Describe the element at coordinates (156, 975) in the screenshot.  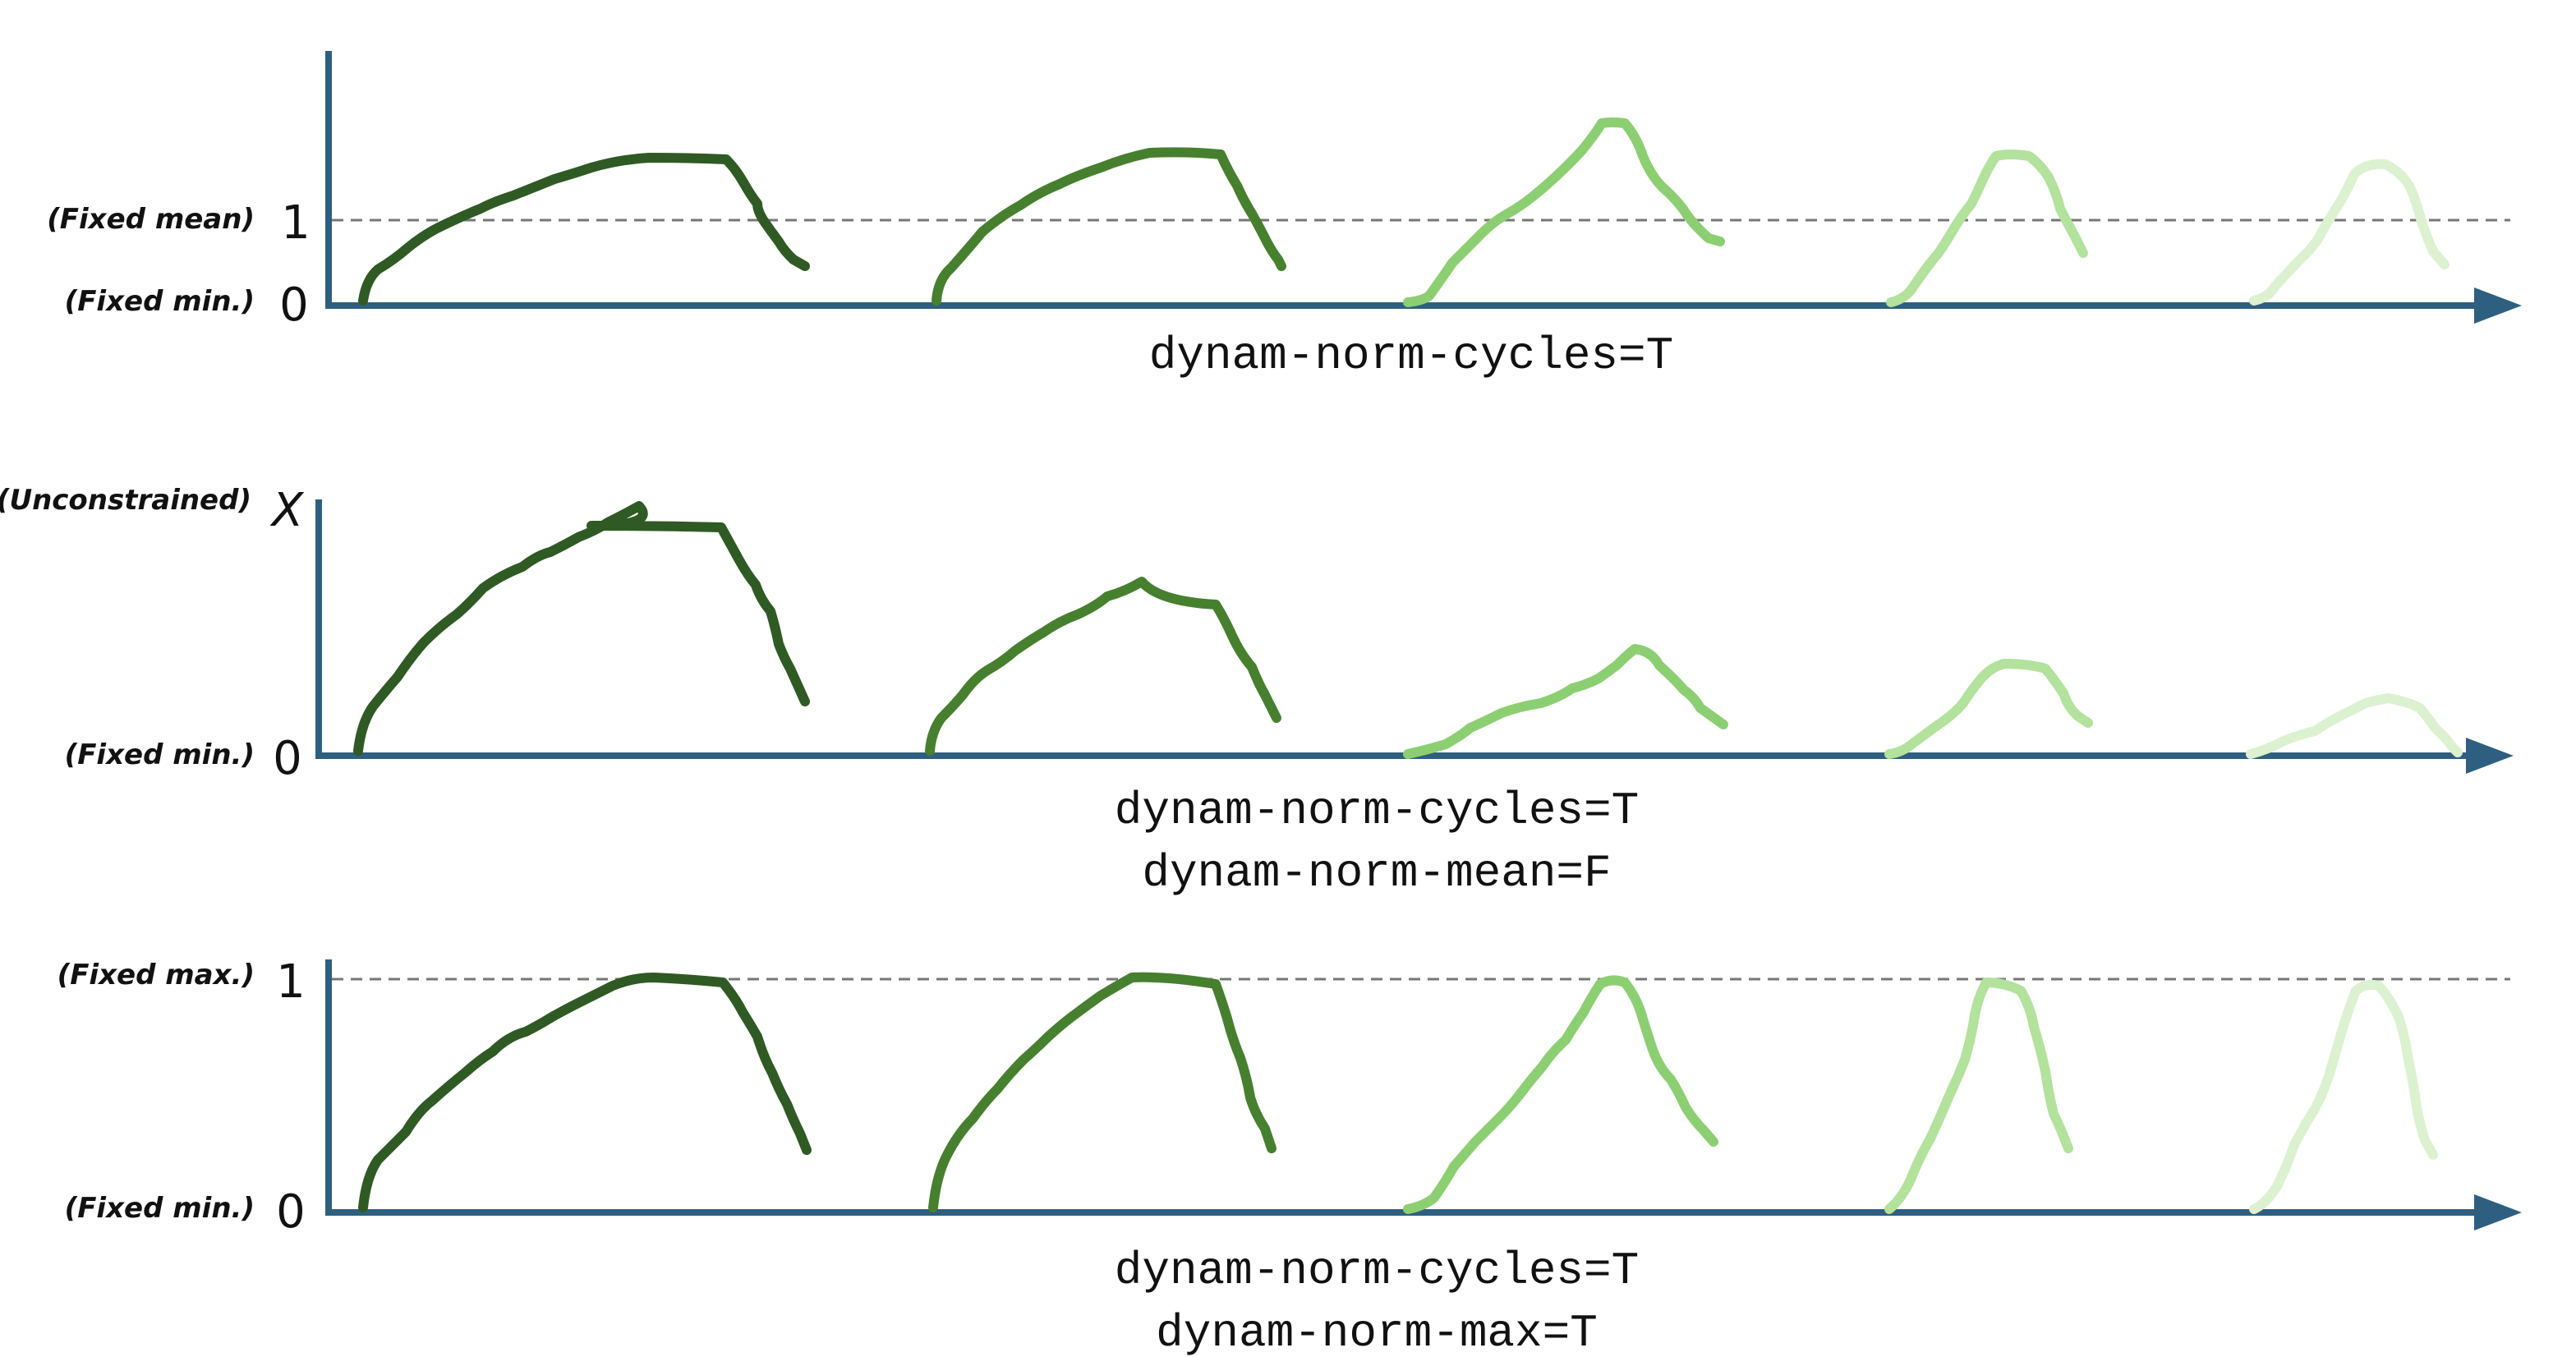
I see `y-note-top: (Fixed max.)` at that location.